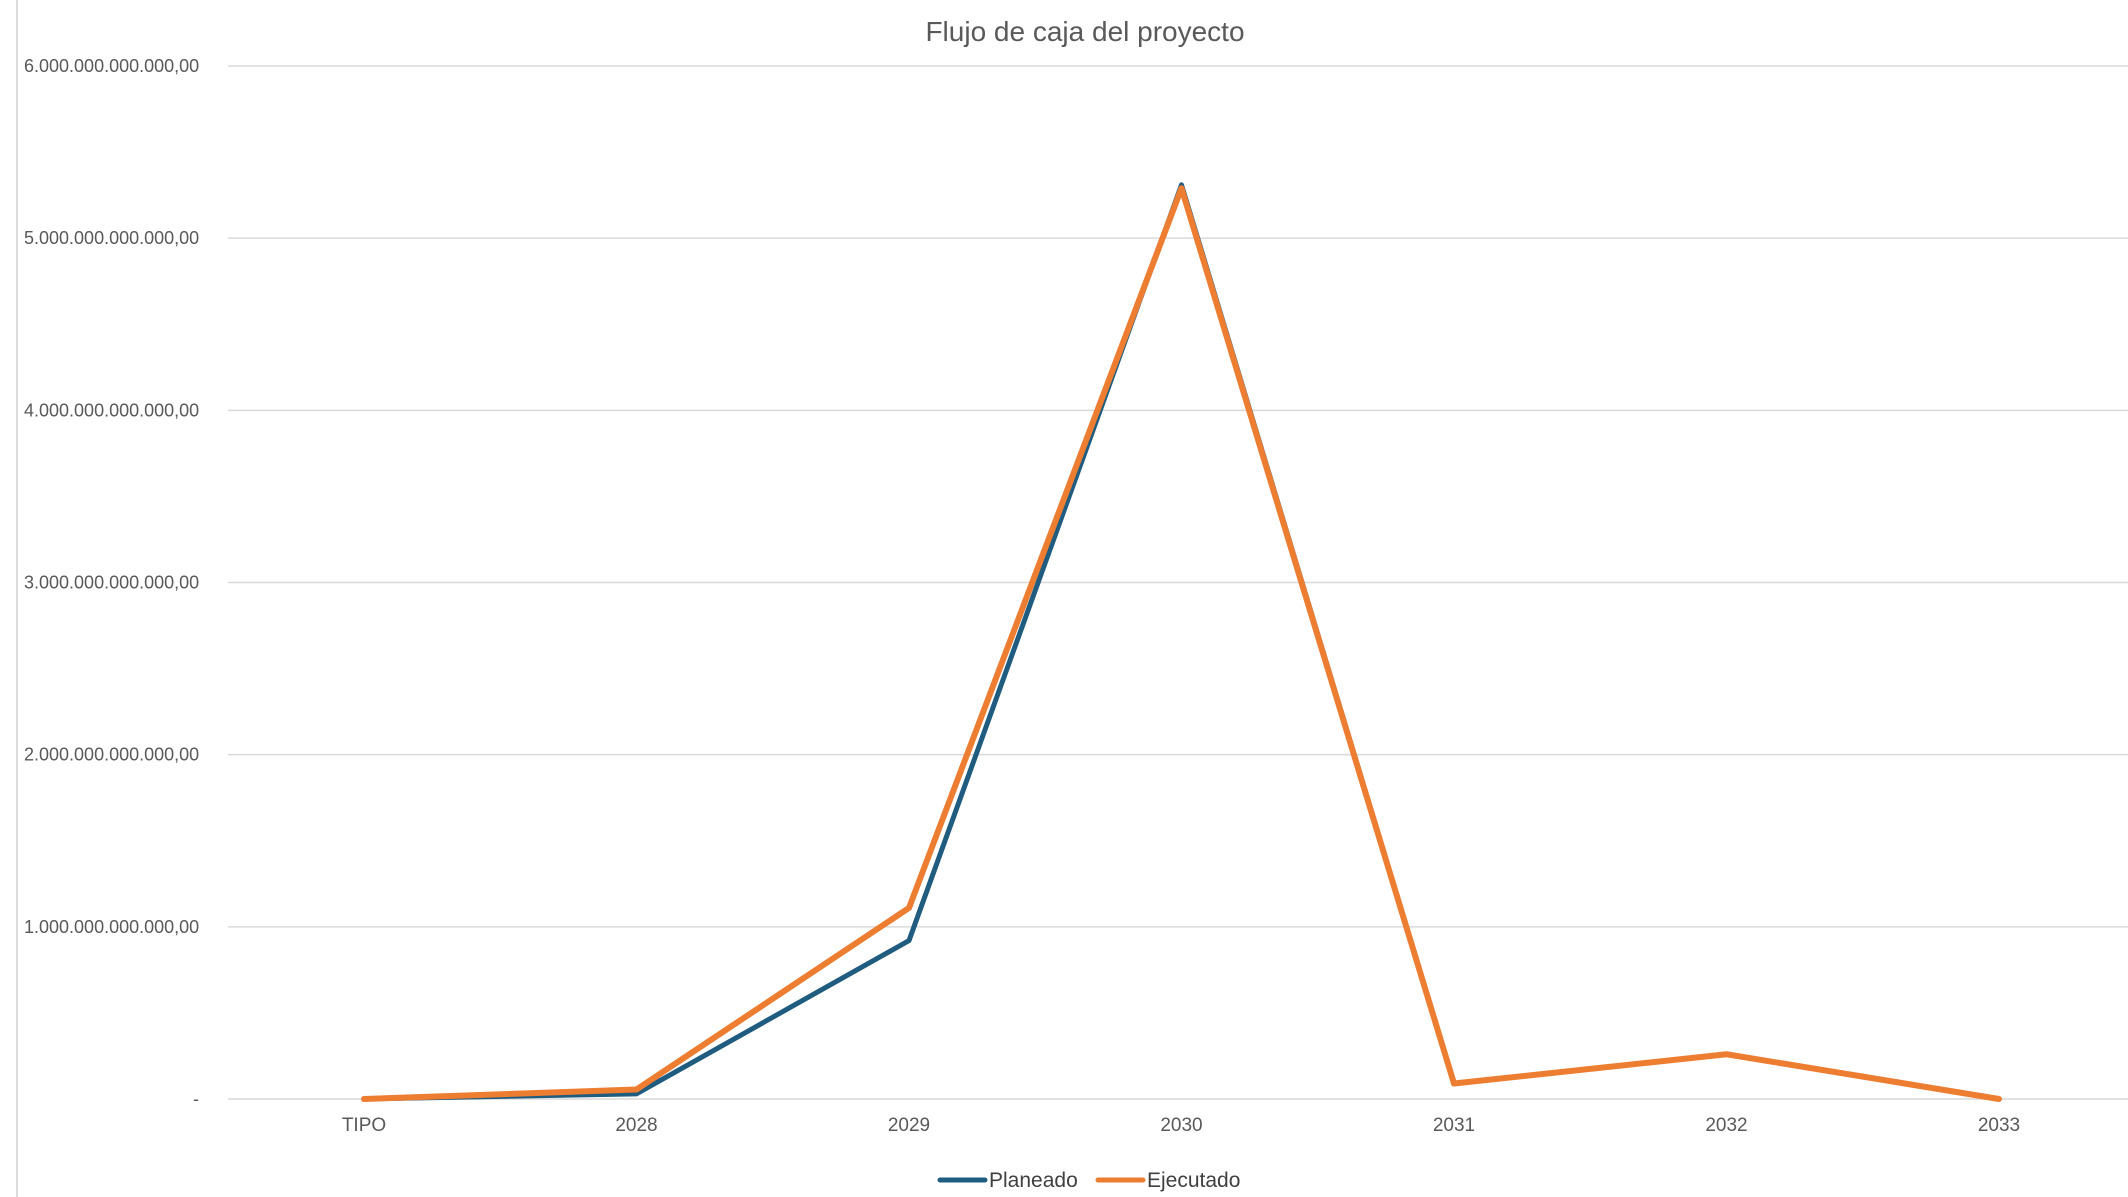 This screenshot has width=2128, height=1197. What do you see at coordinates (1084, 31) in the screenshot?
I see `chart-title: Flujo de caja del proyecto` at bounding box center [1084, 31].